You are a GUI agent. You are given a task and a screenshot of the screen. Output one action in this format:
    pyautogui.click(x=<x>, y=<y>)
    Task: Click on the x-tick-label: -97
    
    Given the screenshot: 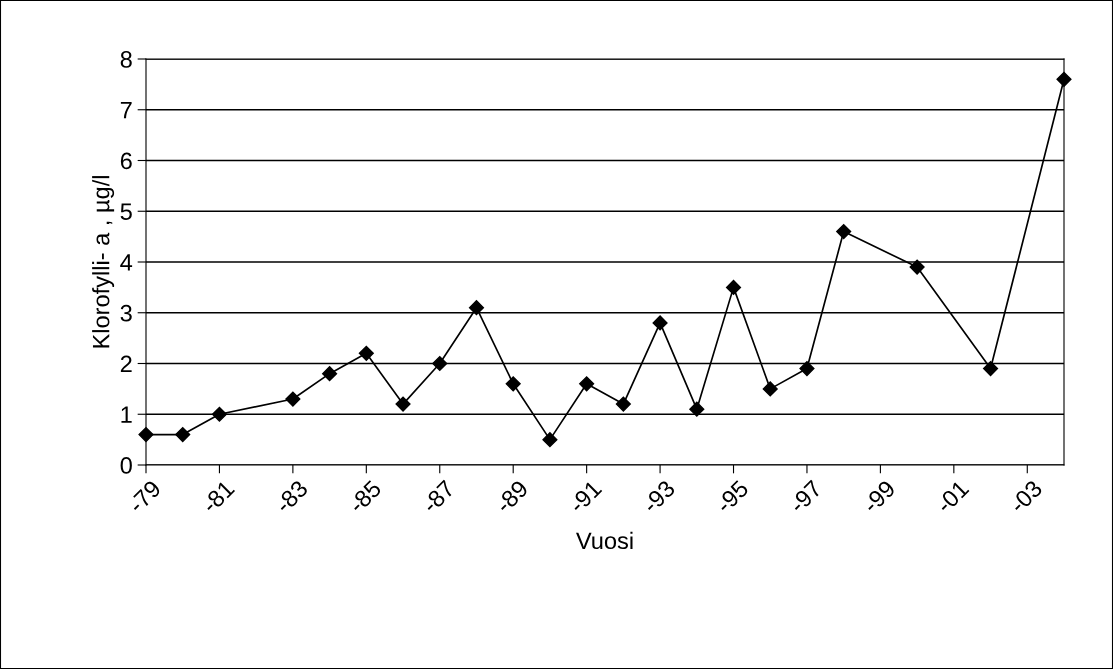 What is the action you would take?
    pyautogui.click(x=805, y=496)
    